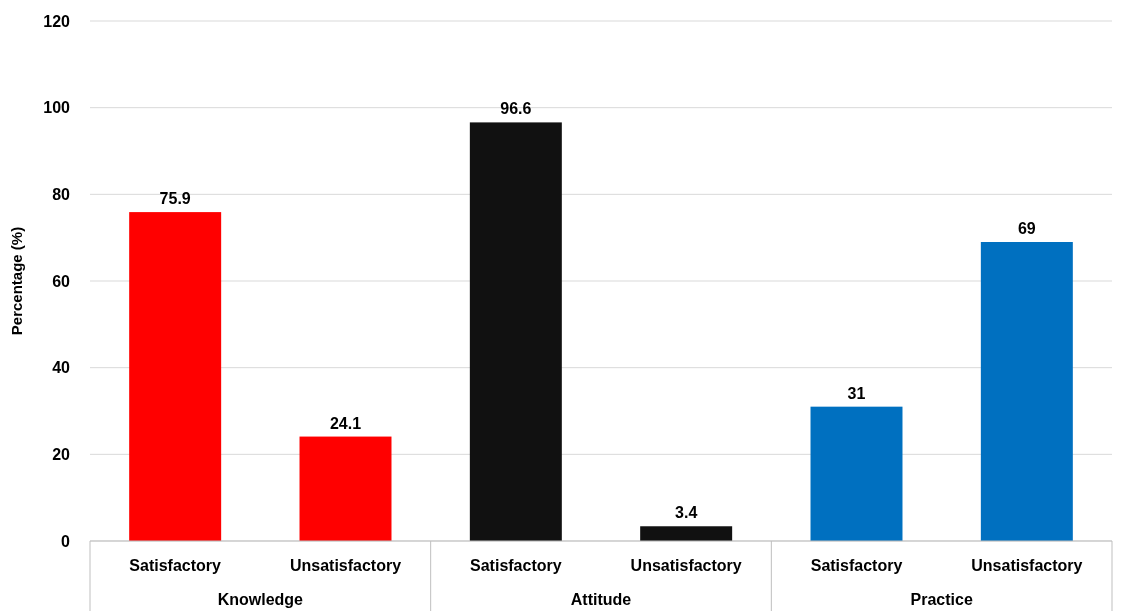 The width and height of the screenshot is (1126, 611). What do you see at coordinates (61, 368) in the screenshot?
I see `y-tick-label: 40` at bounding box center [61, 368].